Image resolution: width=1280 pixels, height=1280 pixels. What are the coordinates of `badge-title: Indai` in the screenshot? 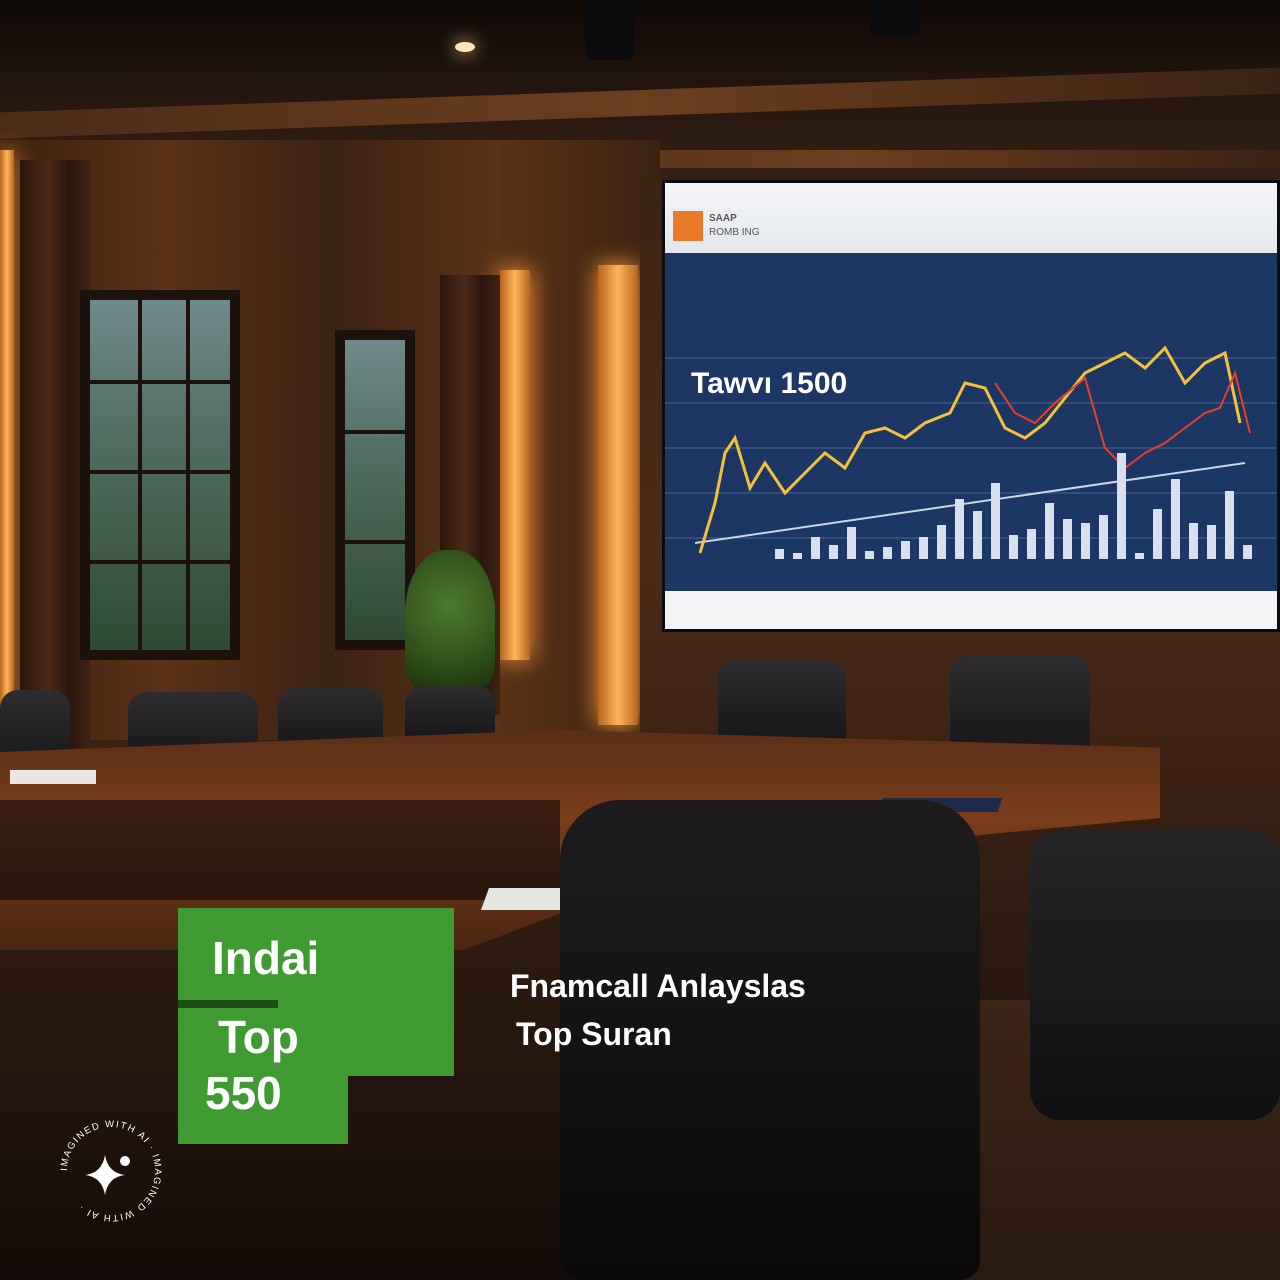 It's located at (266, 958).